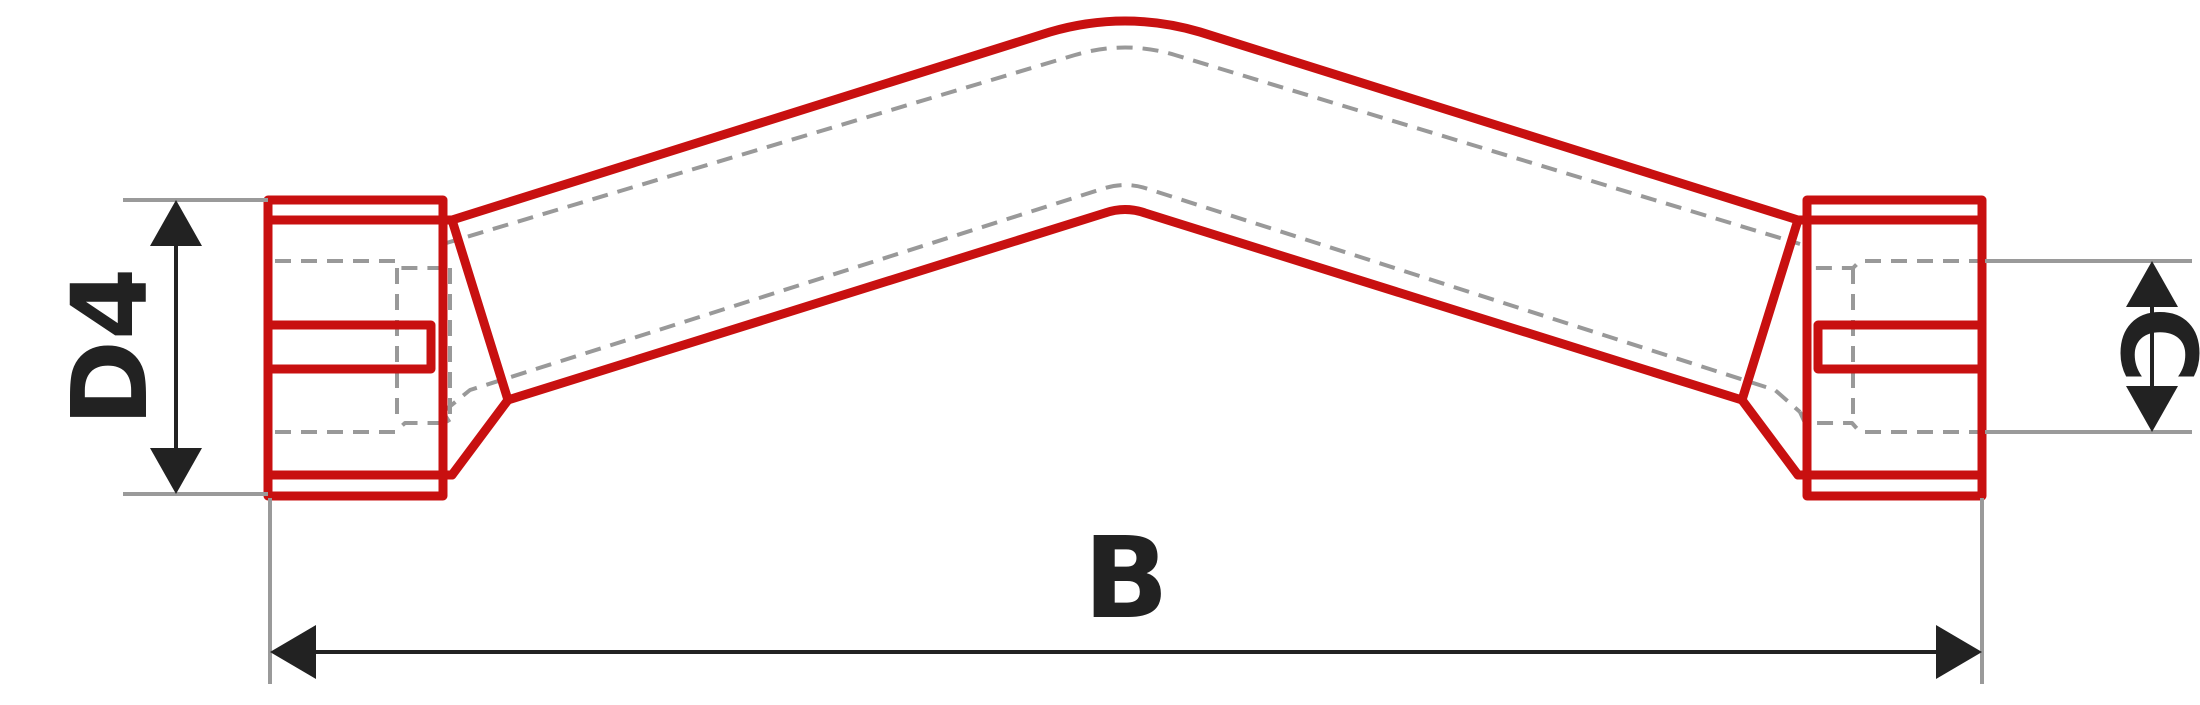 This screenshot has height=705, width=2200. Describe the element at coordinates (176, 471) in the screenshot. I see `d4-arrow-bottom-icon` at that location.